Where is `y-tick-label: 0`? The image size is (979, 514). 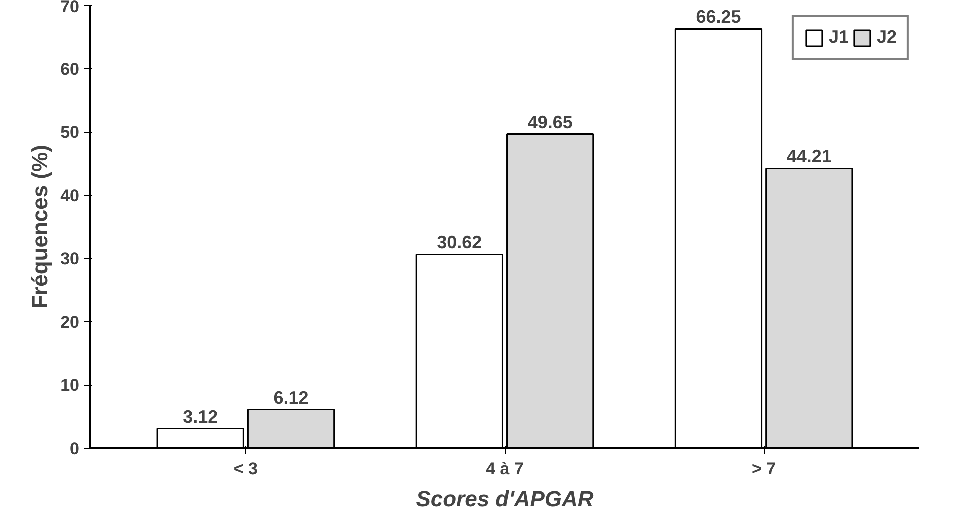
y-tick-label: 0 is located at coordinates (75, 449).